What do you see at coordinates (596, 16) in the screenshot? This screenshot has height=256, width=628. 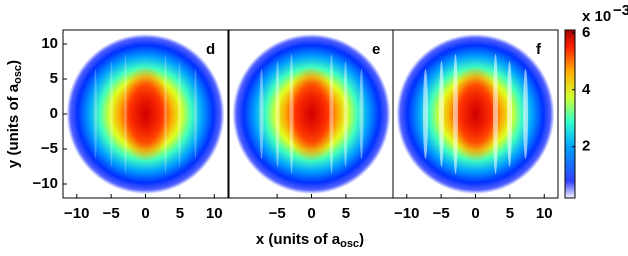 I see `colorbar-scale: x 10` at bounding box center [596, 16].